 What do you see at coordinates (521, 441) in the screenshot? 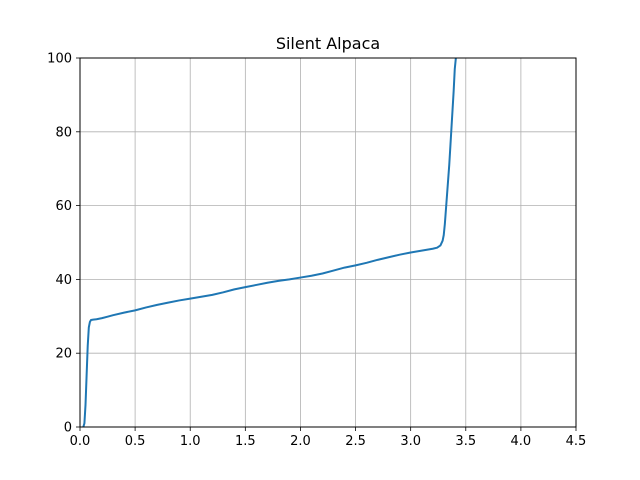
I see `x-tick-label: 4.0` at bounding box center [521, 441].